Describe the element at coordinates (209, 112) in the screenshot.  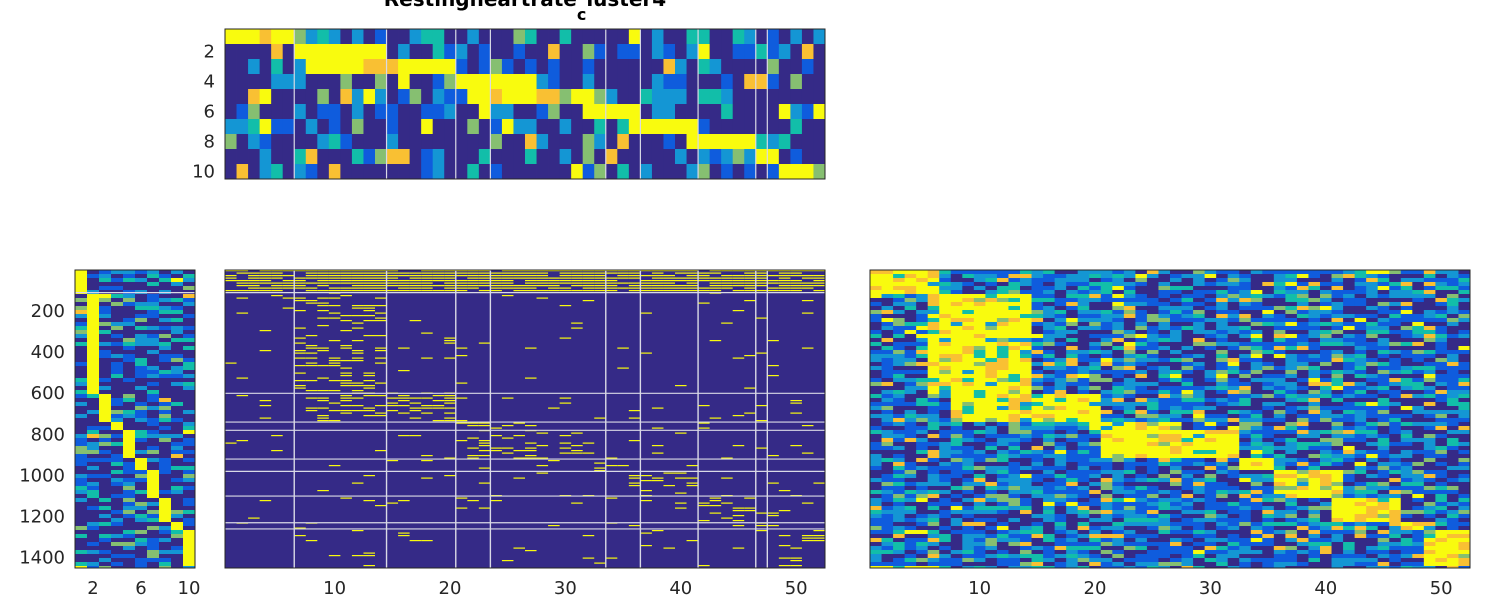
I see `y-tick-label: 6` at that location.